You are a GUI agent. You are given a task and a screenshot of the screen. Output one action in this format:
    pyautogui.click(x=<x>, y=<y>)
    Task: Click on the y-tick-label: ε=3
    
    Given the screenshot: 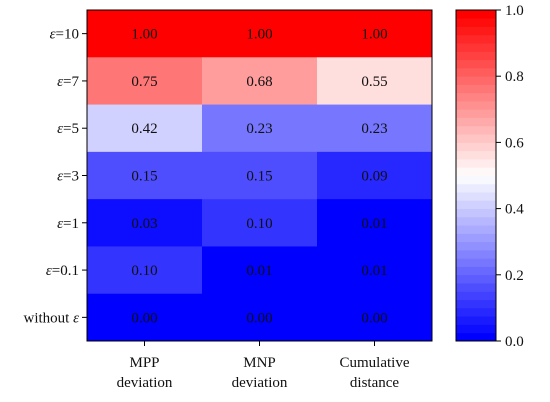 What is the action you would take?
    pyautogui.click(x=68, y=177)
    